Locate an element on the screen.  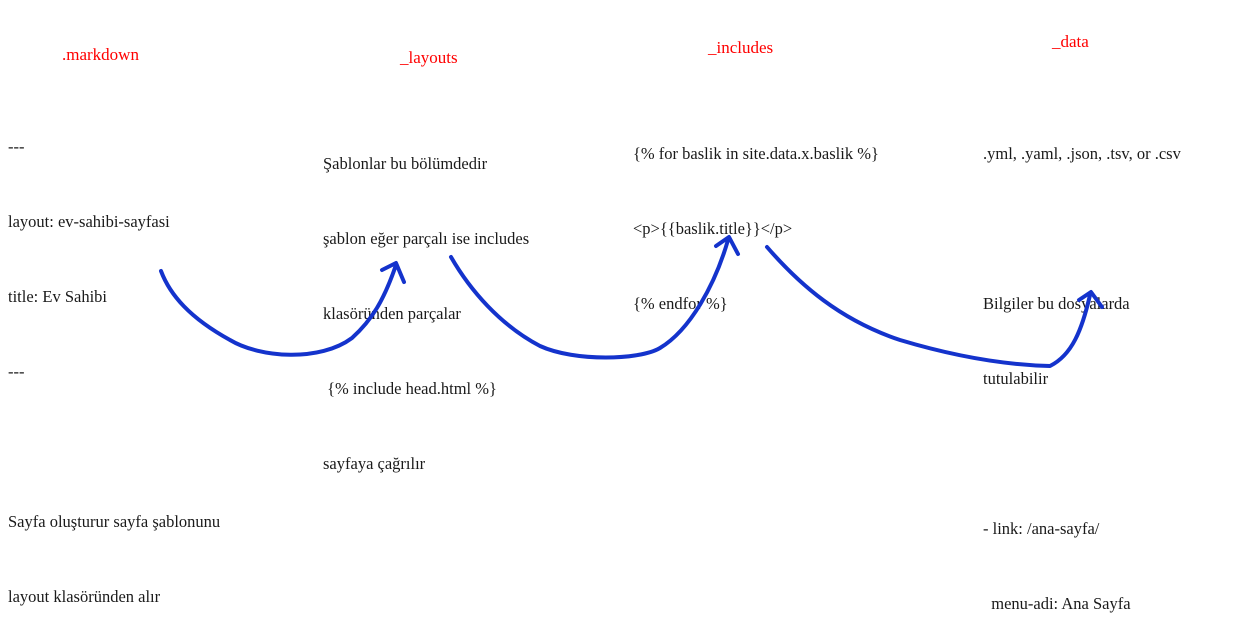
markdown-line: layout klasöründen alır is located at coordinates (84, 596).